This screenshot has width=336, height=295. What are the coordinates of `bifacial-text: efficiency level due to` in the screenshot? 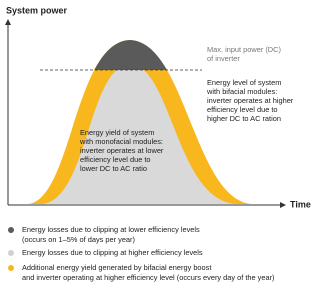 It's located at (242, 109).